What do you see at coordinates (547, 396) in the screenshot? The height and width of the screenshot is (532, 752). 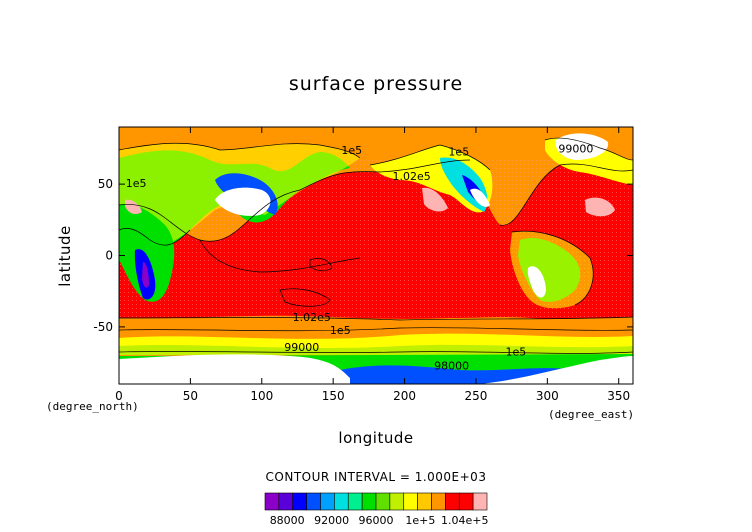 I see `x-tick-label: 300` at bounding box center [547, 396].